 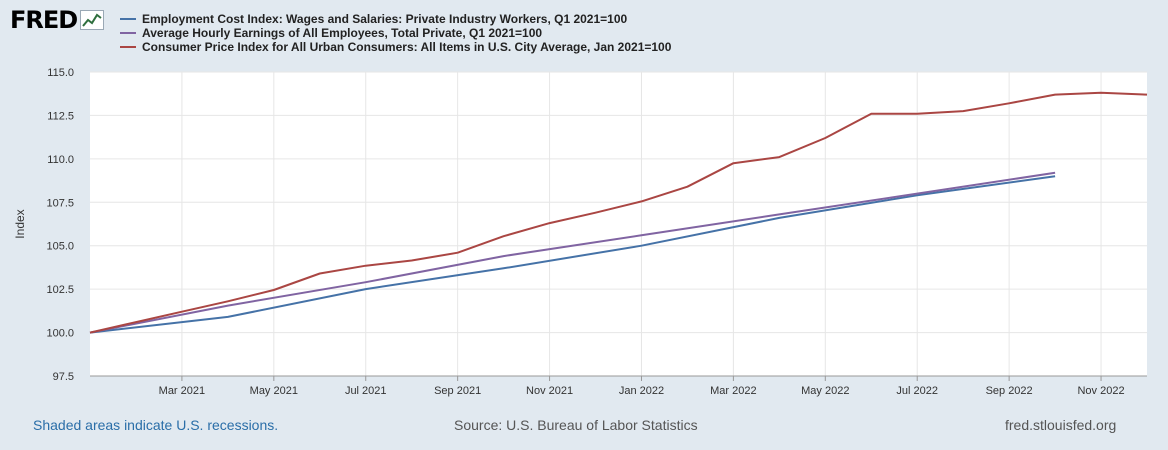 What do you see at coordinates (1061, 425) in the screenshot?
I see `site-url: fred.stlouisfed.org` at bounding box center [1061, 425].